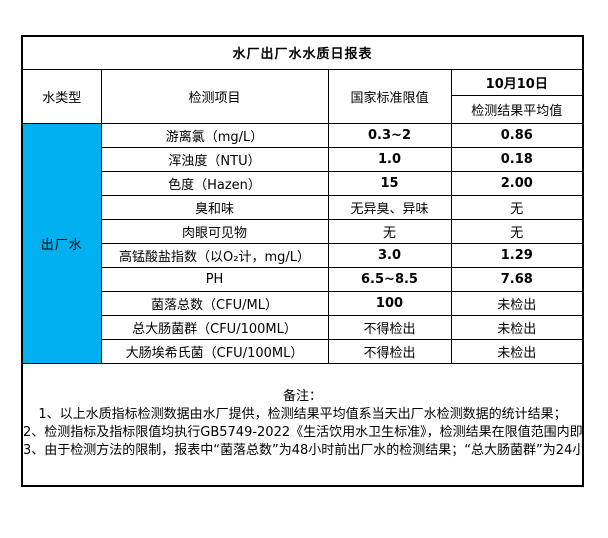 This screenshot has height=538, width=608. What do you see at coordinates (389, 303) in the screenshot?
I see `limit-cell: 100` at bounding box center [389, 303].